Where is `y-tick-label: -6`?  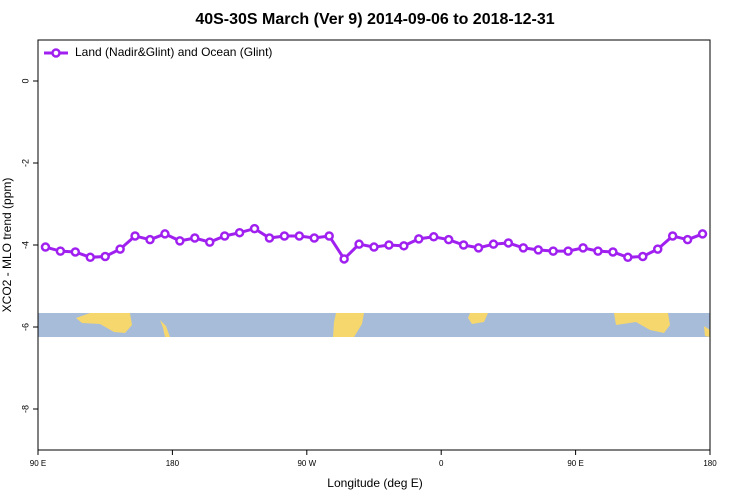 y-tick-label: -6 is located at coordinates (25, 327).